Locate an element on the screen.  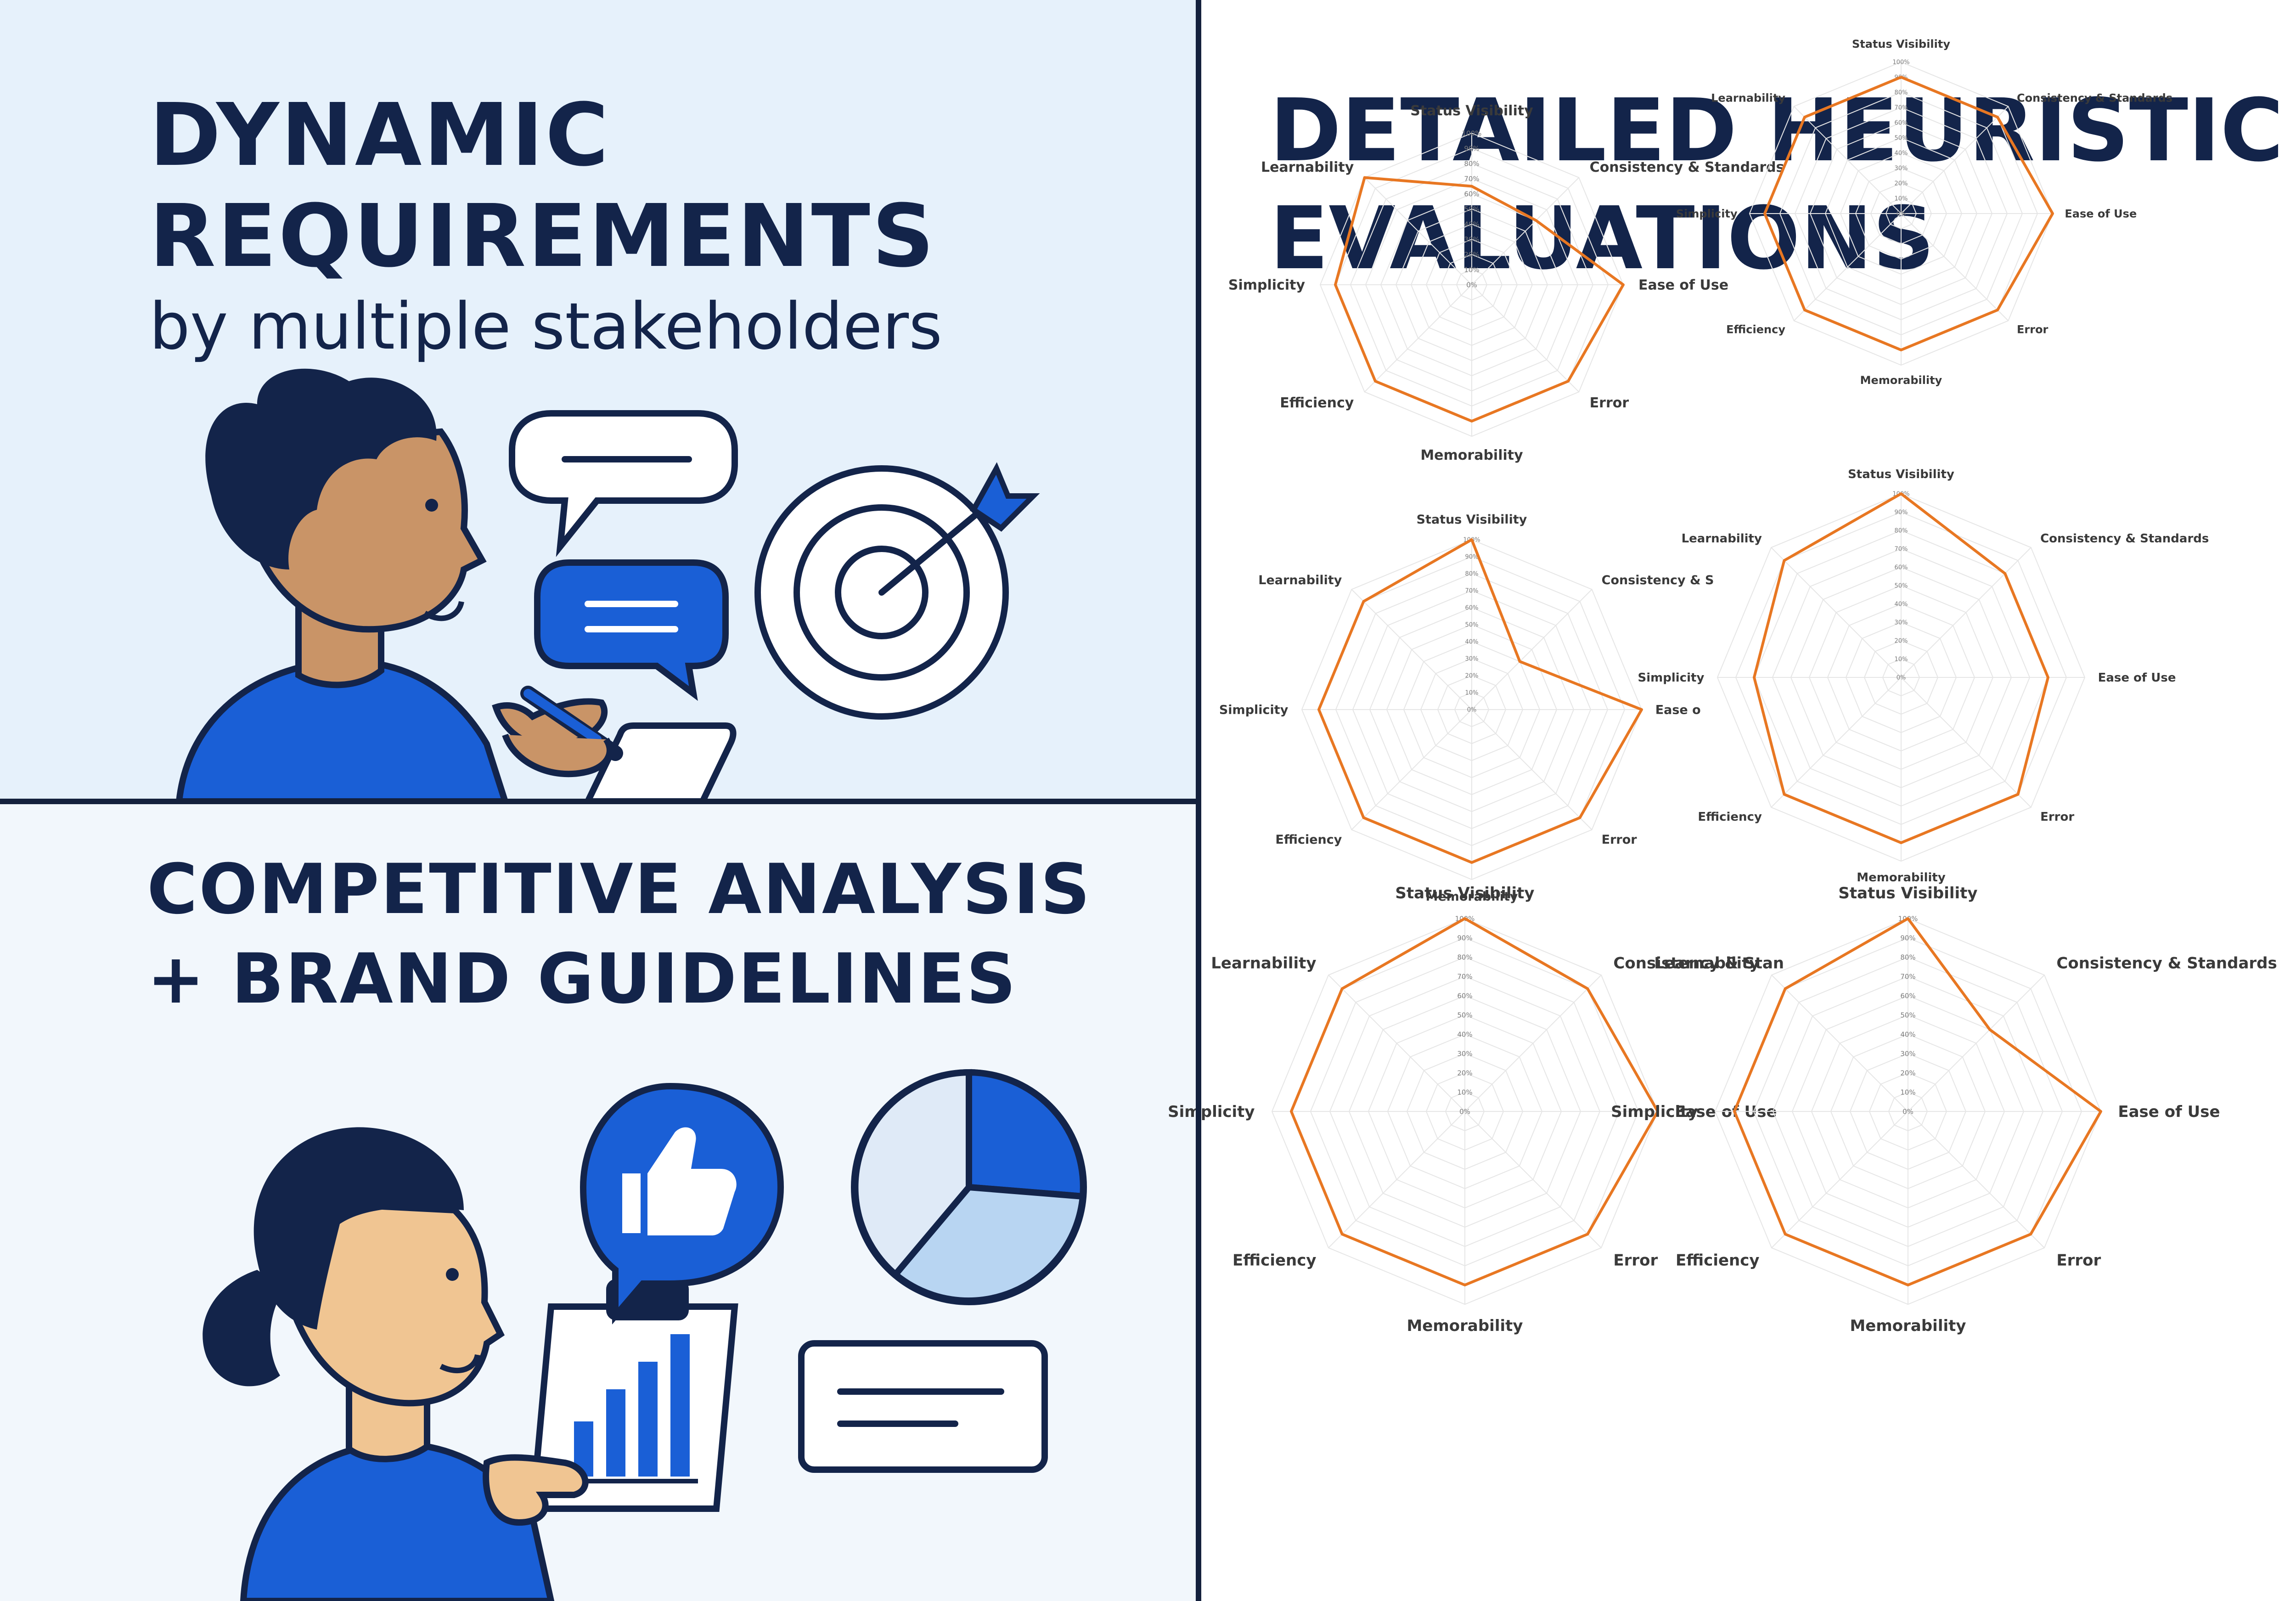
clipboard-bar-chart-icon is located at coordinates (610, 1402).